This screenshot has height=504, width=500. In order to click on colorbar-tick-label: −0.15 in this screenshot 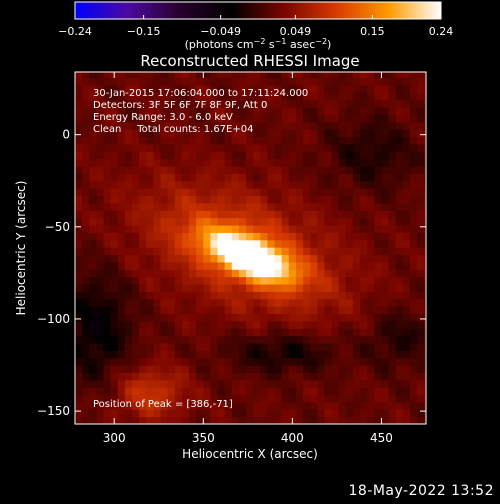, I will do `click(144, 31)`.